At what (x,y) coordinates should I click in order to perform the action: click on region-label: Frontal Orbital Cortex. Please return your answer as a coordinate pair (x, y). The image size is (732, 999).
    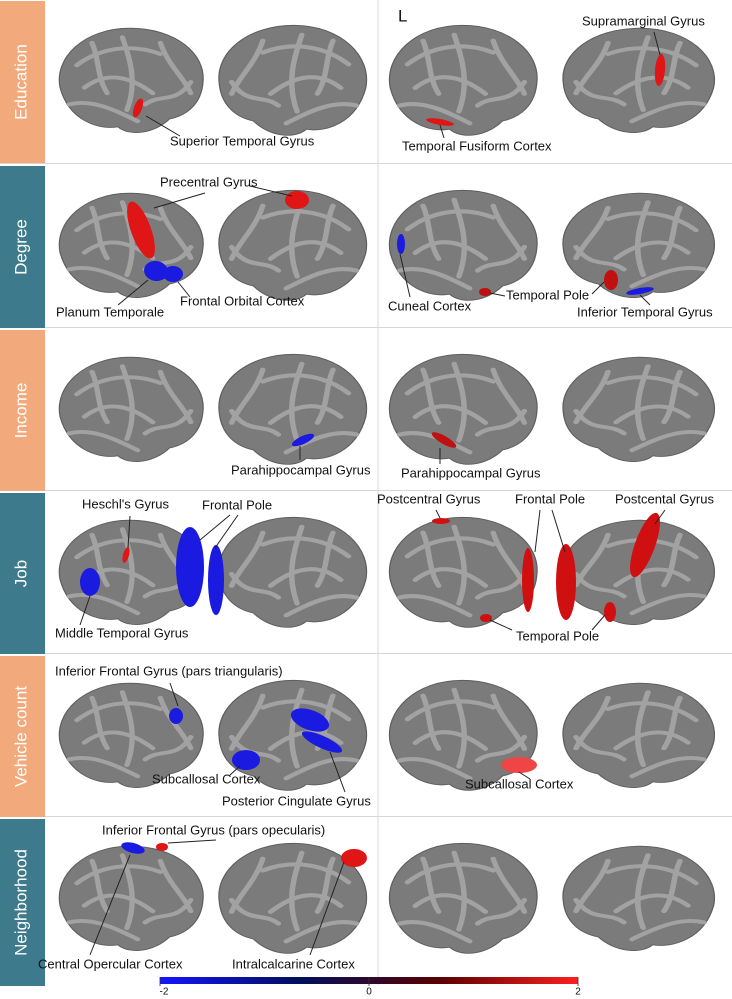
    Looking at the image, I should click on (242, 300).